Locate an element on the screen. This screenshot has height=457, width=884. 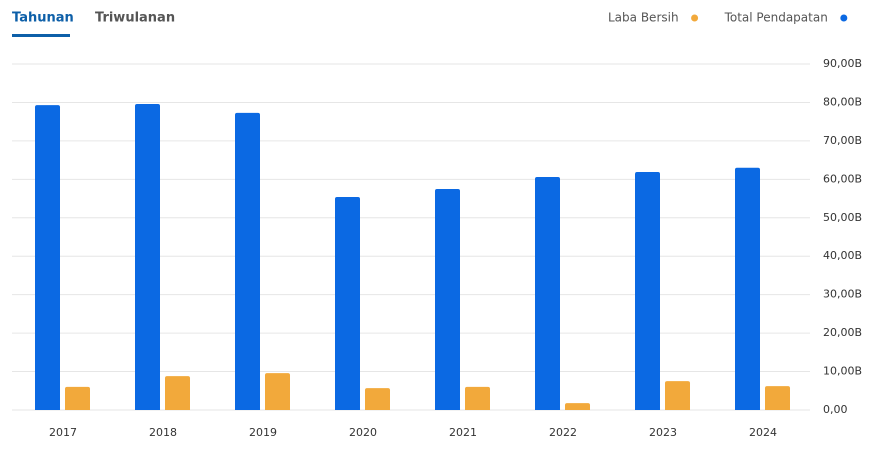
x-tick-label: 2023 is located at coordinates (663, 432).